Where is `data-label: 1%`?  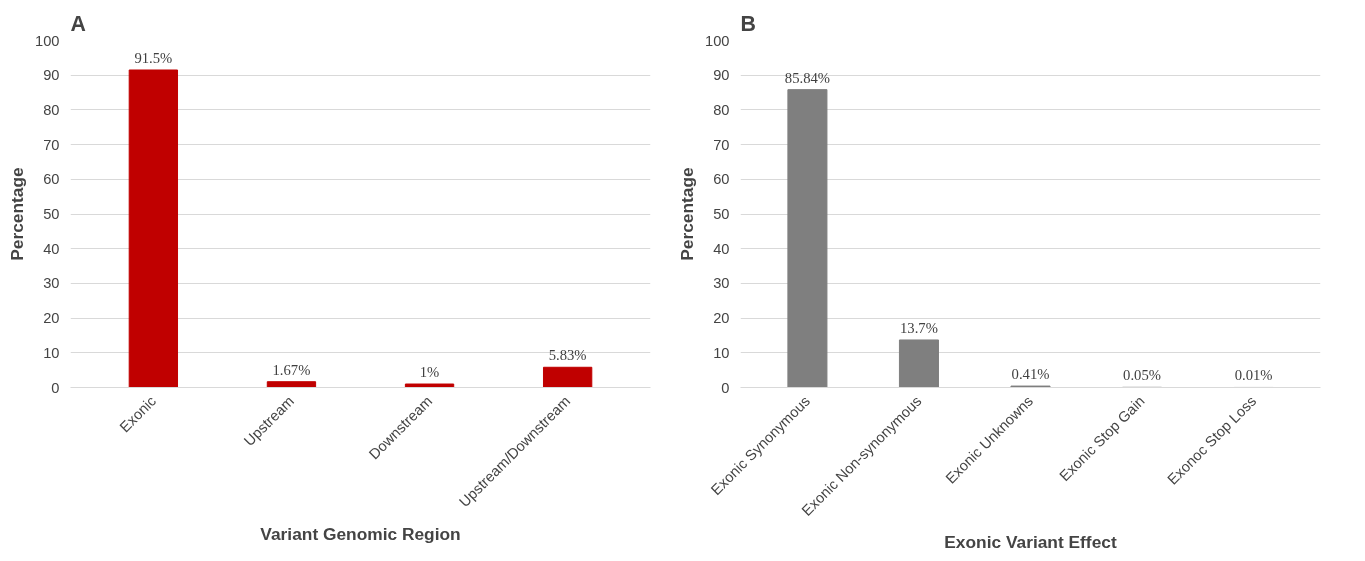
data-label: 1% is located at coordinates (429, 372).